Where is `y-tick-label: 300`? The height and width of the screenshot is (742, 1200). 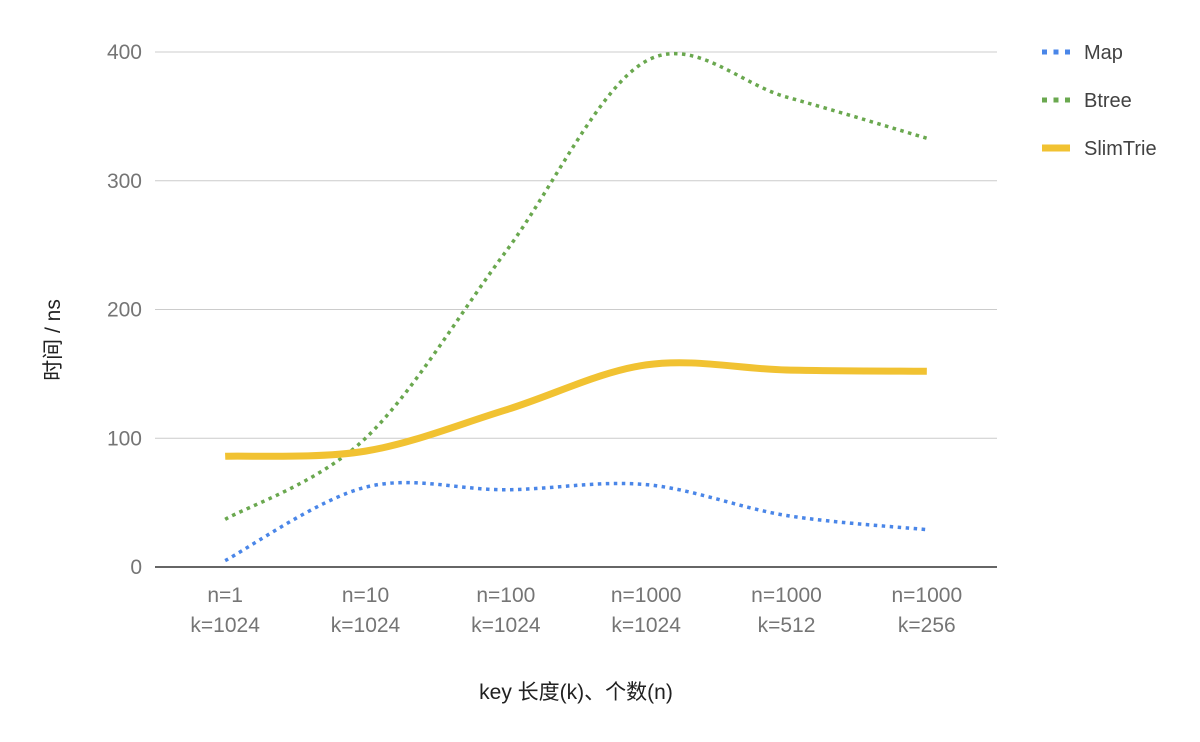 y-tick-label: 300 is located at coordinates (124, 181).